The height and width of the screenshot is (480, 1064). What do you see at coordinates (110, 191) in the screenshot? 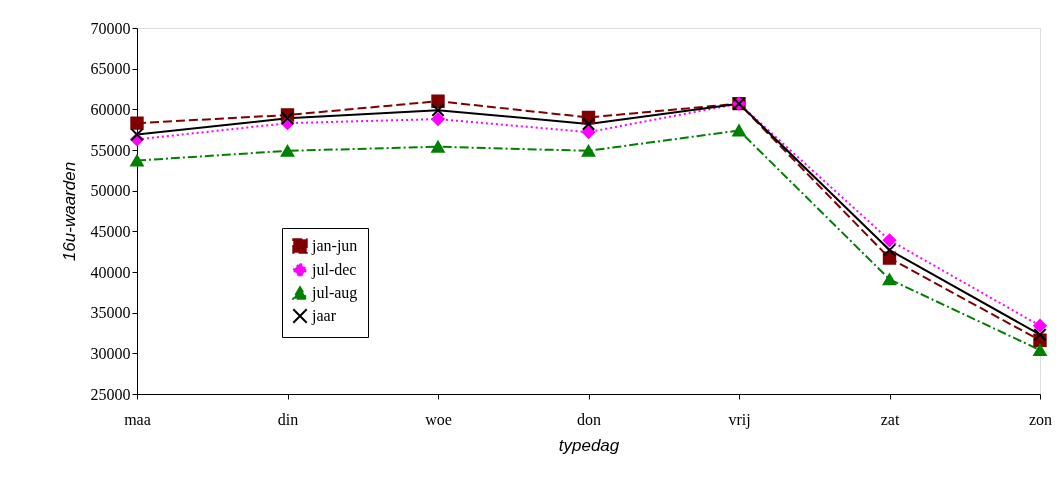
I see `y-tick-label: 50000` at bounding box center [110, 191].